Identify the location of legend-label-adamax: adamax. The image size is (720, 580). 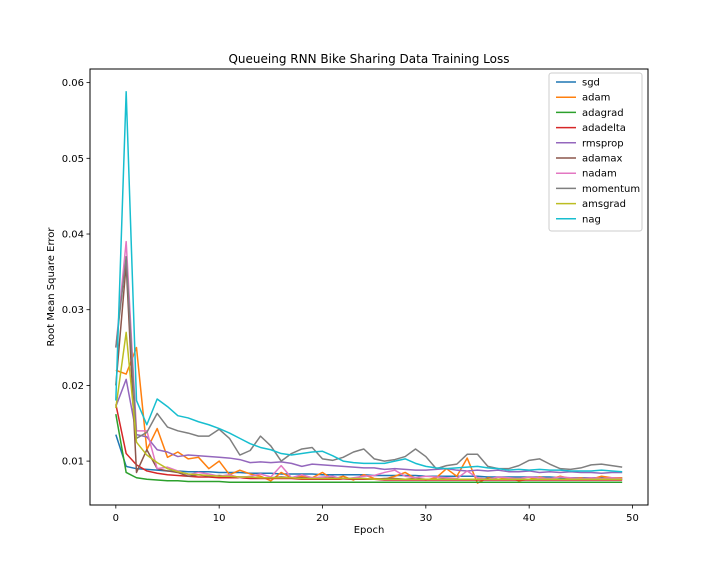
(602, 159).